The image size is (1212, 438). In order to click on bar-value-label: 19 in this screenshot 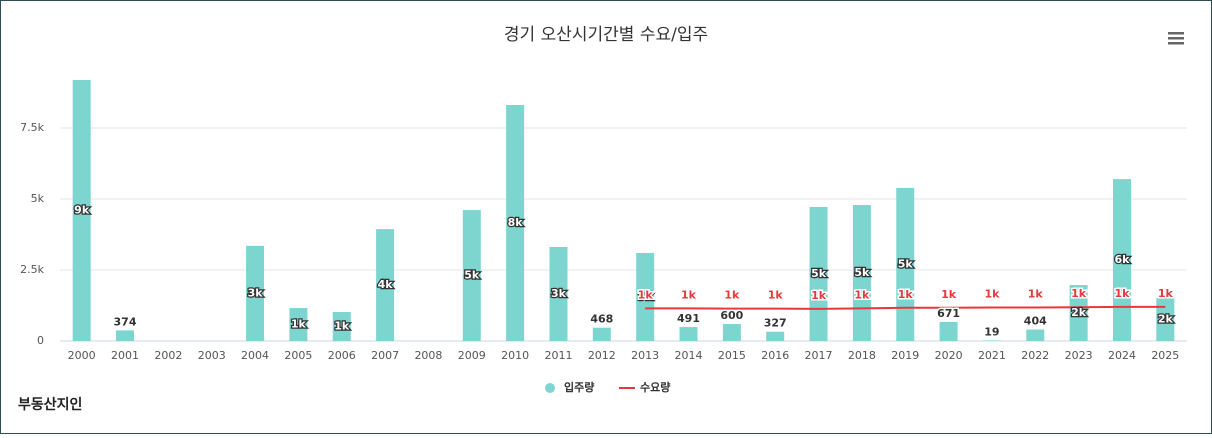, I will do `click(991, 331)`.